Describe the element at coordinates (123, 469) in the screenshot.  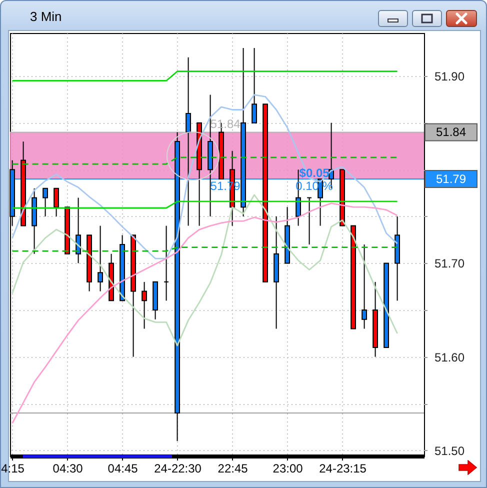
I see `x-tick-label: 04:45` at that location.